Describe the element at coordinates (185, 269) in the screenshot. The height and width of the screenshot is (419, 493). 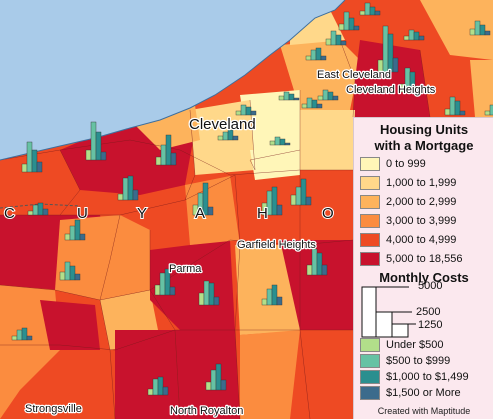
I see `place-label-parma: Parma` at that location.